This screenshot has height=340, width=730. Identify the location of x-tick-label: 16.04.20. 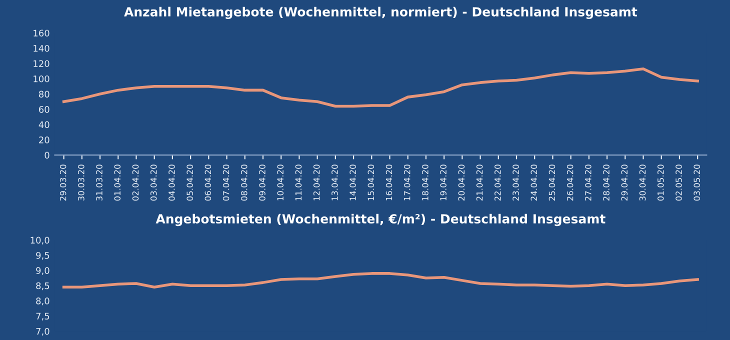
(389, 182).